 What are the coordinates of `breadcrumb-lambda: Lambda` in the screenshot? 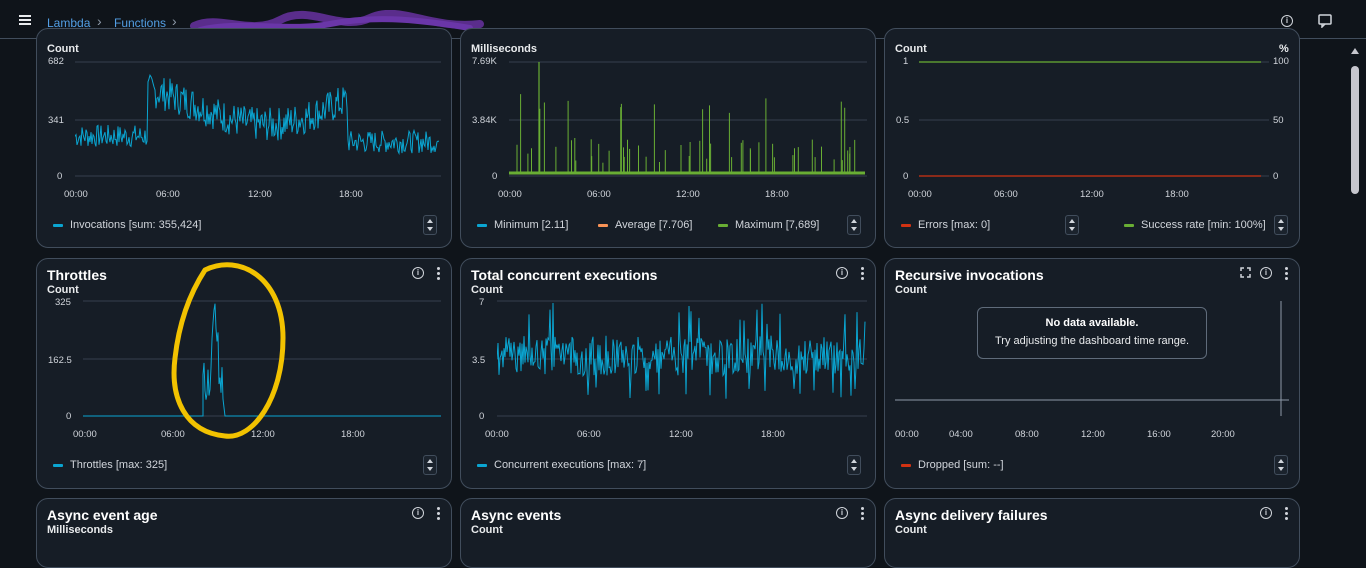 It's located at (69, 23).